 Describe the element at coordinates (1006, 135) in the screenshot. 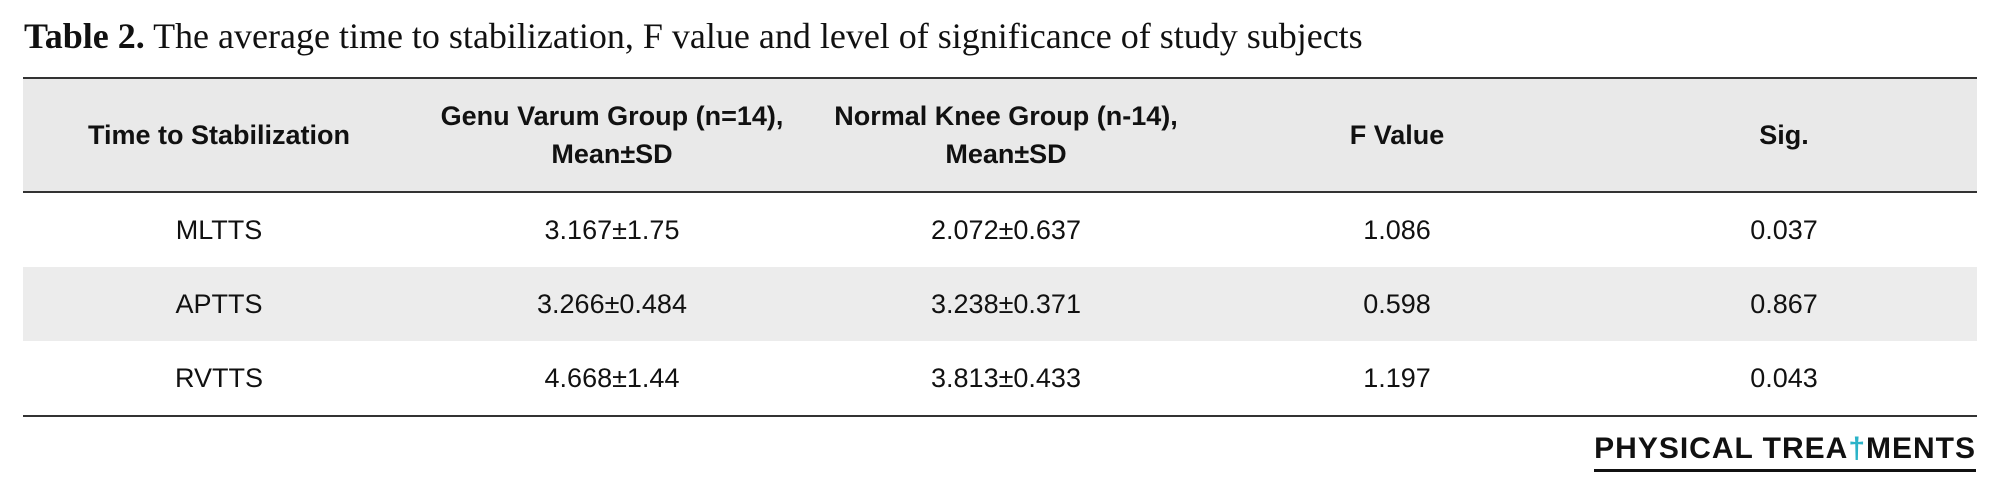

I see `column-header-normal-knee-group: Normal Knee Group (n-14), Mean±SD` at that location.